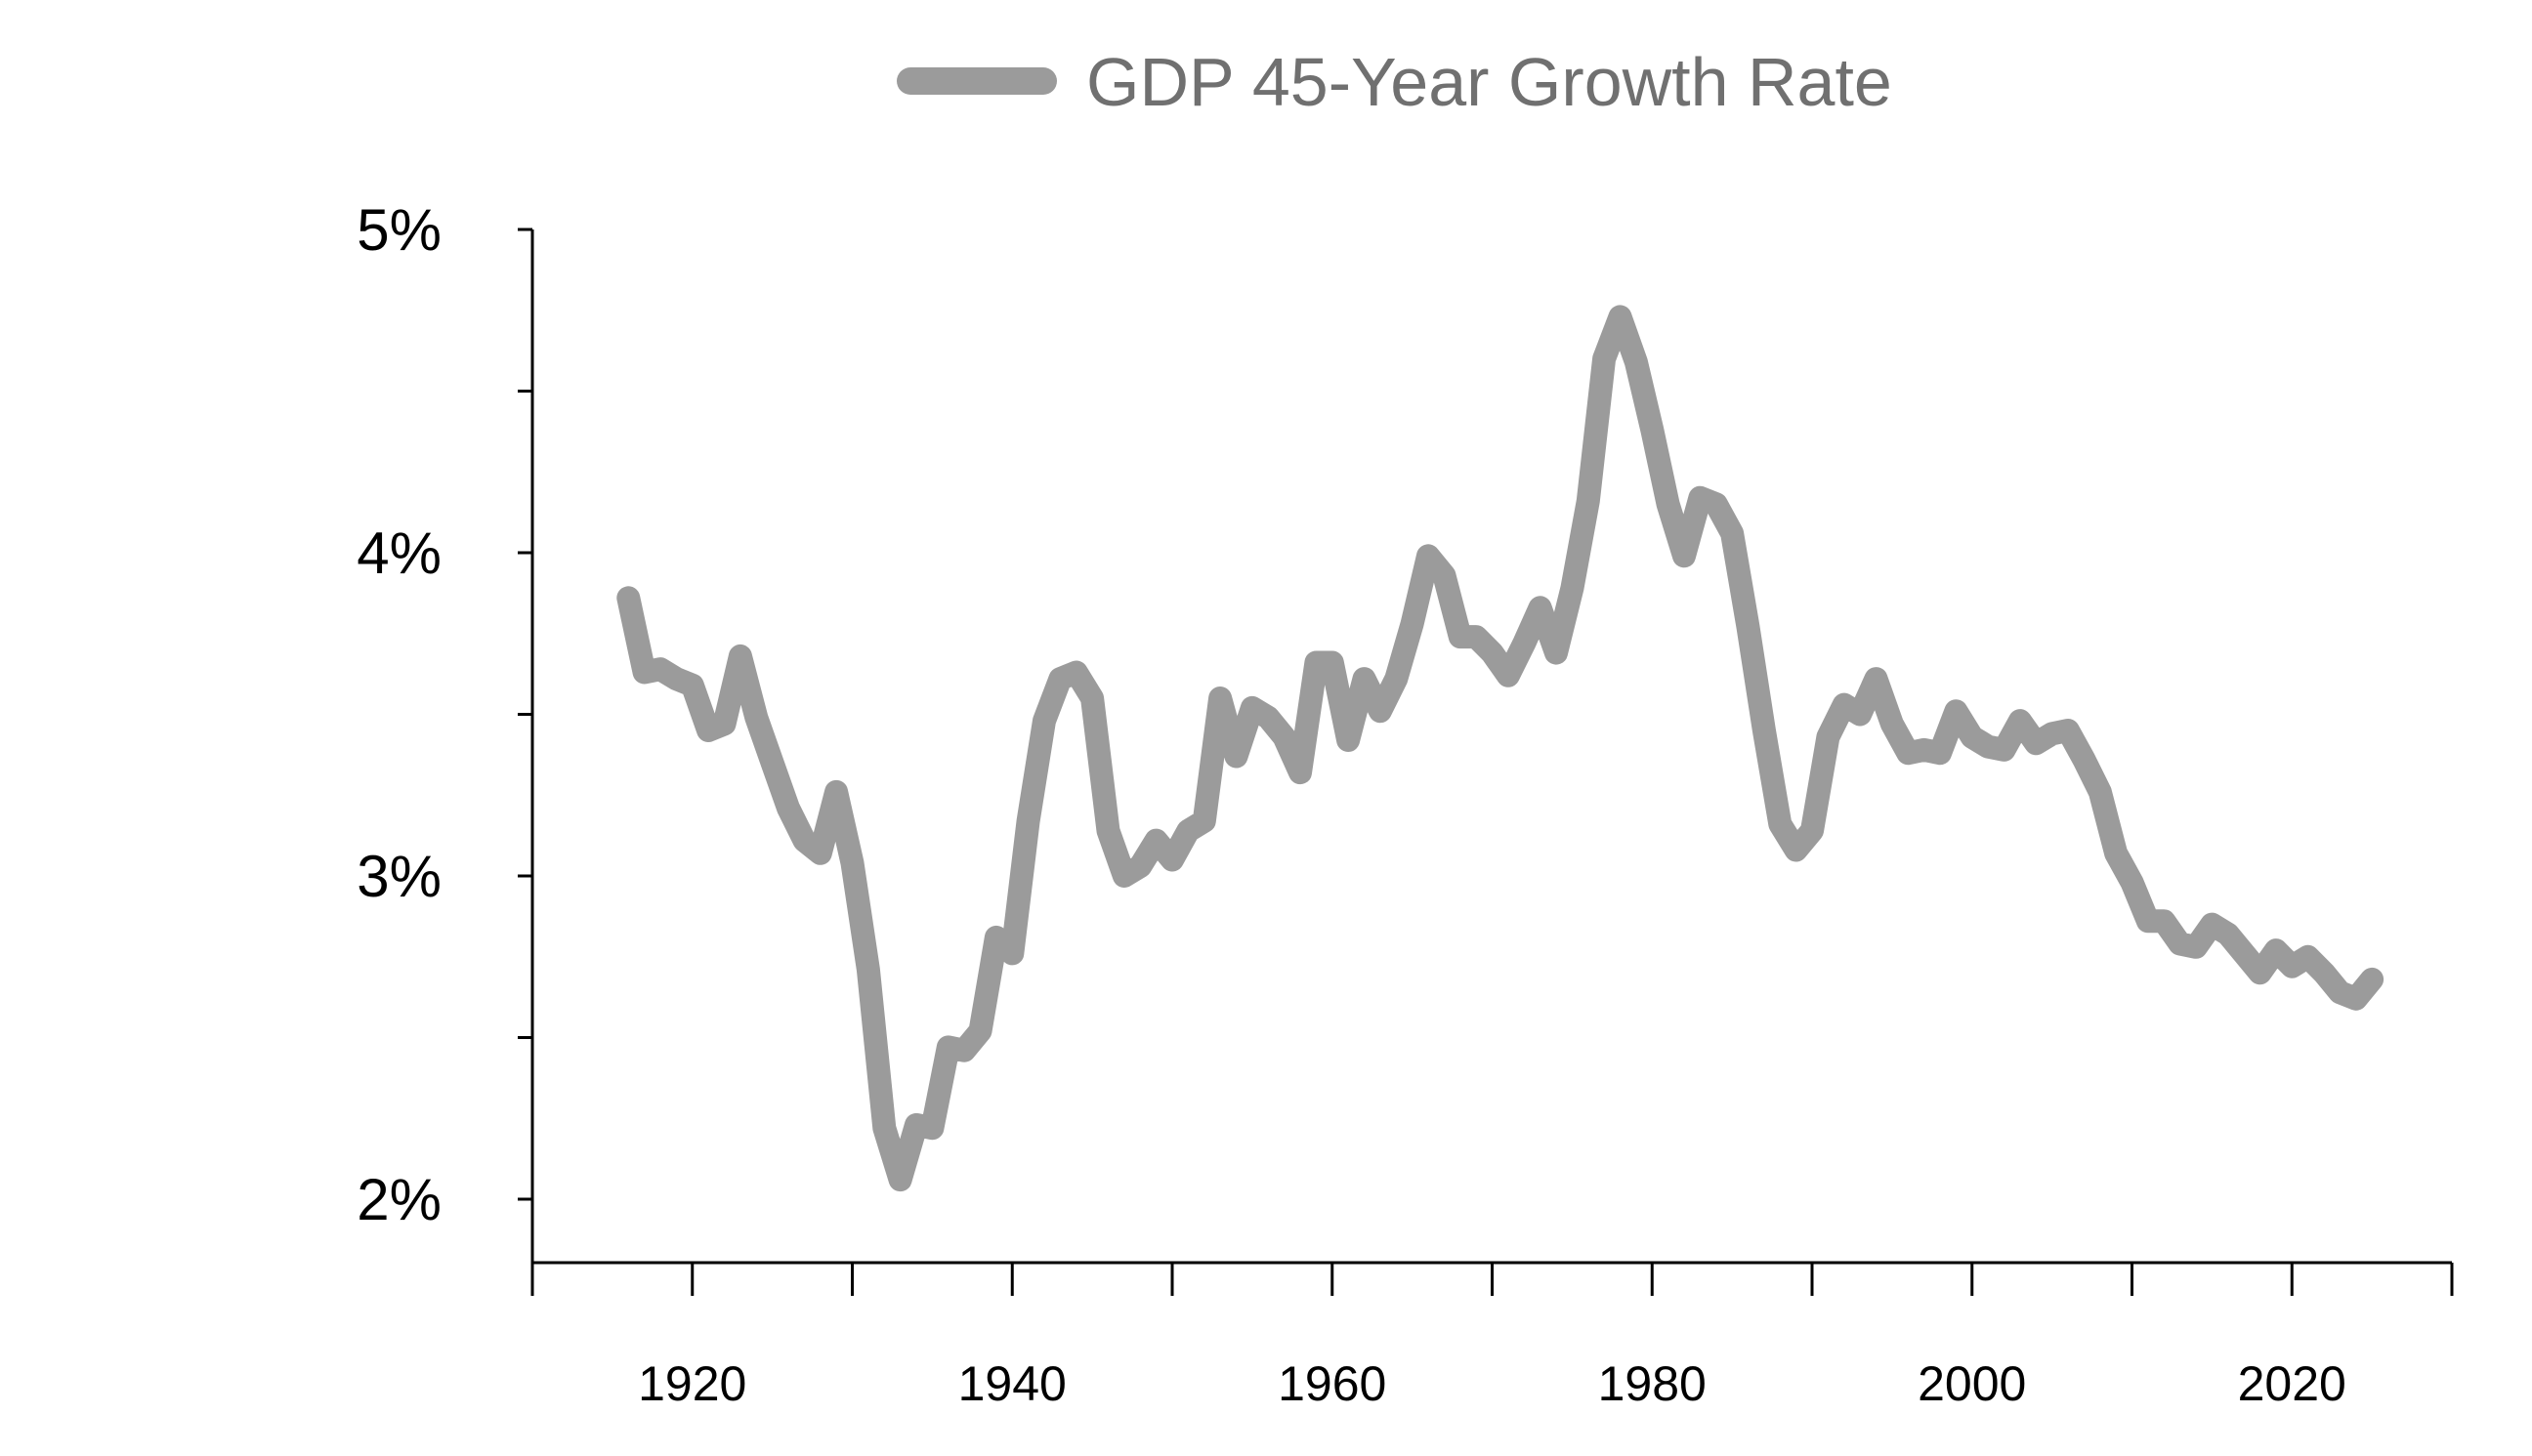 Image resolution: width=2532 pixels, height=1456 pixels. I want to click on legend: GDP 45-Year Growth Rate, so click(1394, 82).